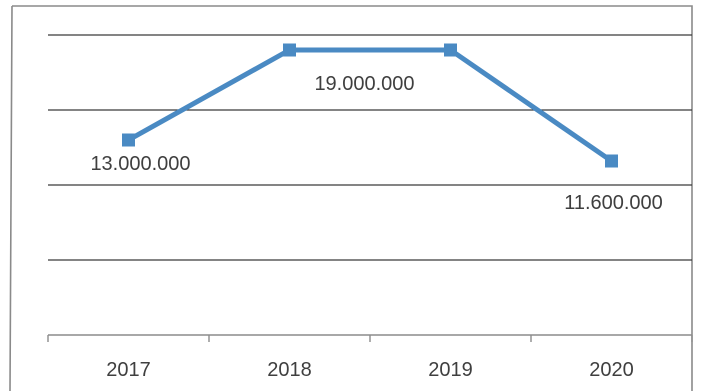 This screenshot has width=702, height=391. What do you see at coordinates (450, 370) in the screenshot?
I see `x-tick-label: 2019` at bounding box center [450, 370].